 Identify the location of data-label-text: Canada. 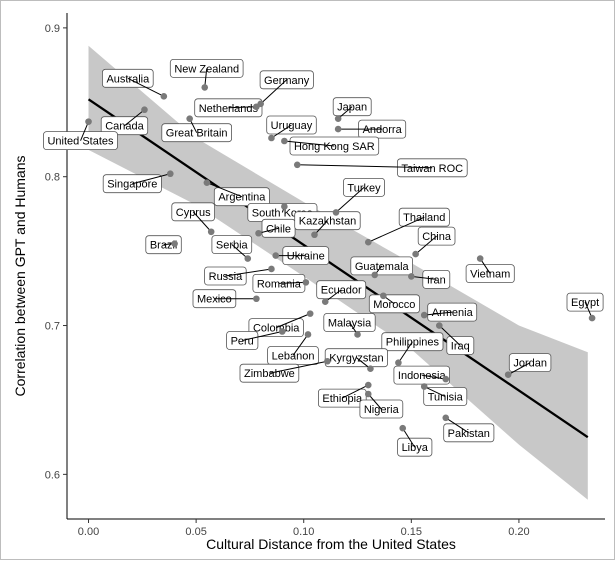
(124, 127).